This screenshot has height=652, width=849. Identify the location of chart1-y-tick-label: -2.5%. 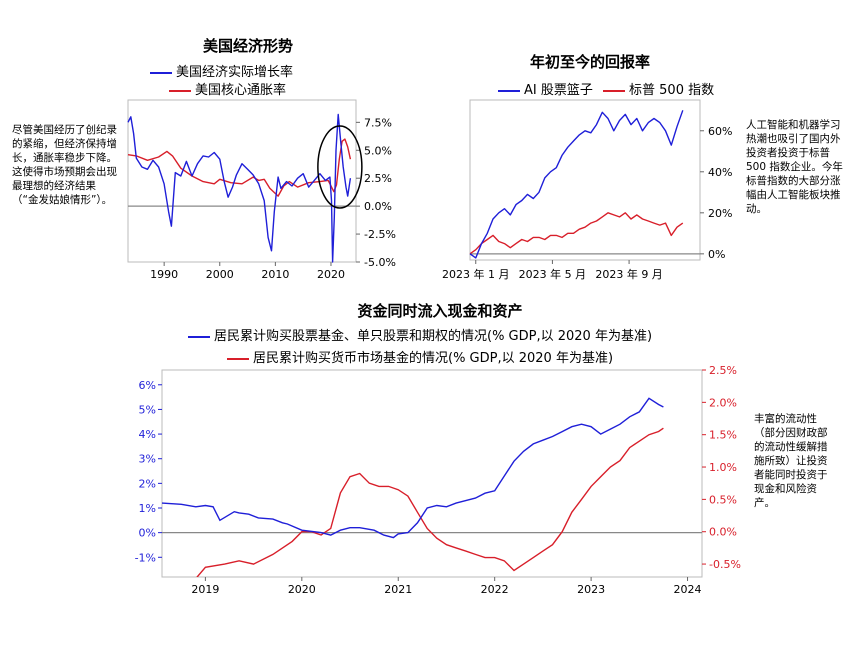
(380, 234).